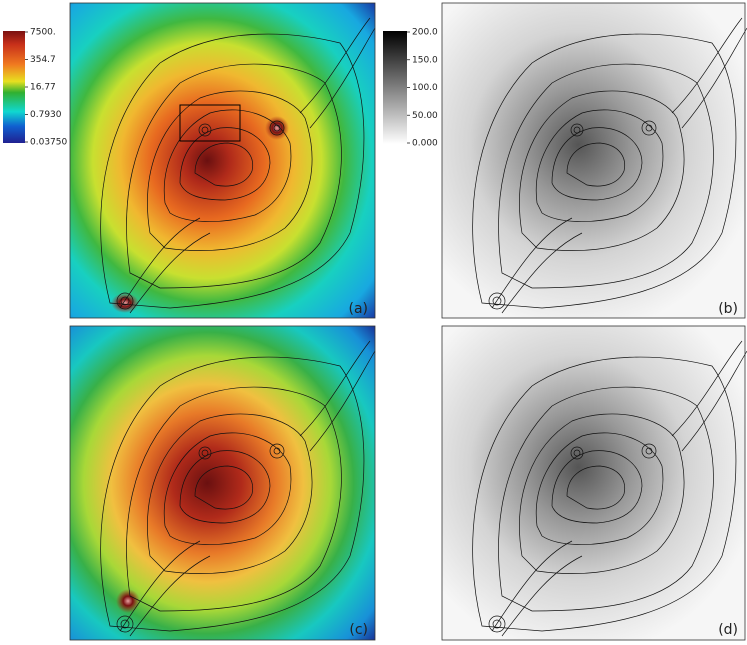  I want to click on colorbar-label: 0.000, so click(425, 144).